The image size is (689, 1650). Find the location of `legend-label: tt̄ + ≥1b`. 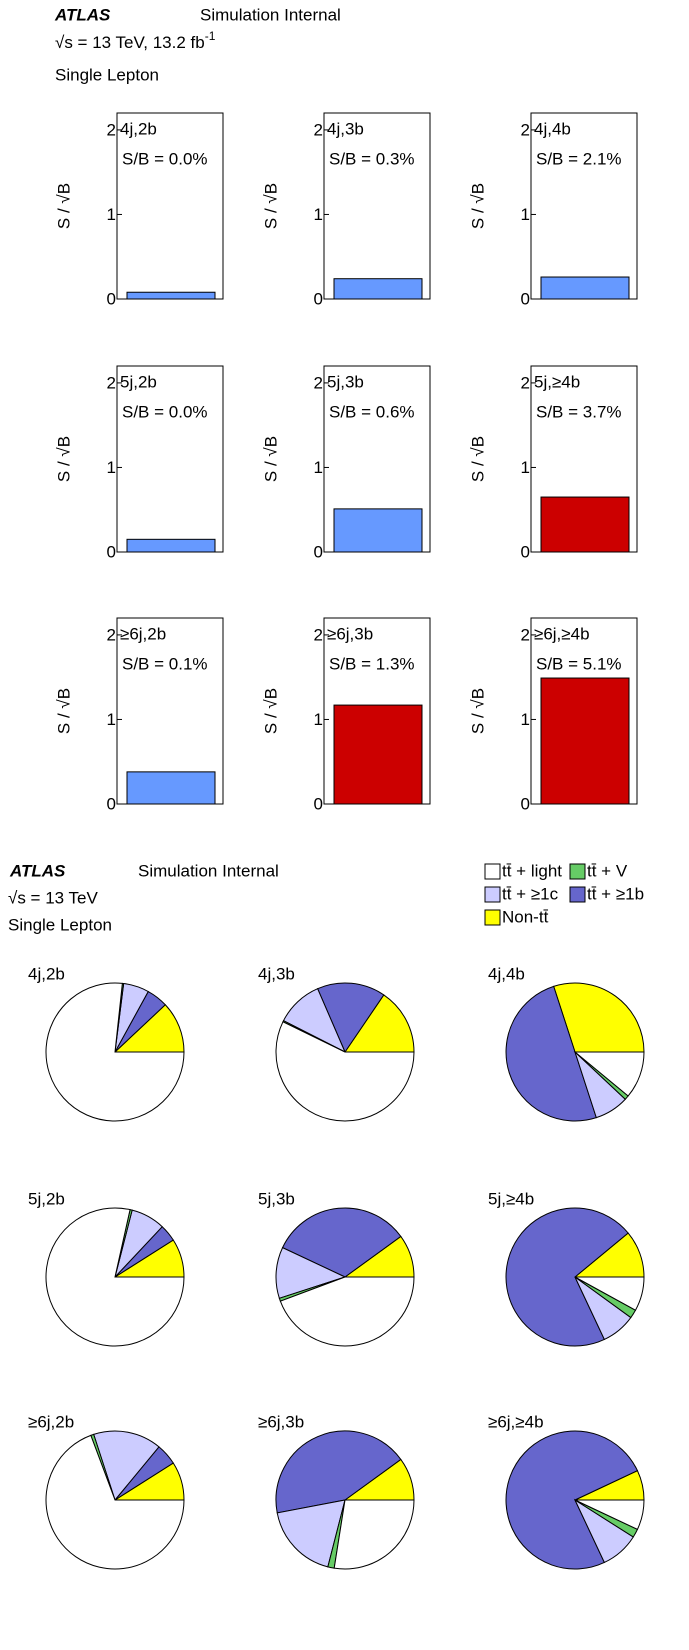

legend-label: tt̄ + ≥1b is located at coordinates (615, 893).